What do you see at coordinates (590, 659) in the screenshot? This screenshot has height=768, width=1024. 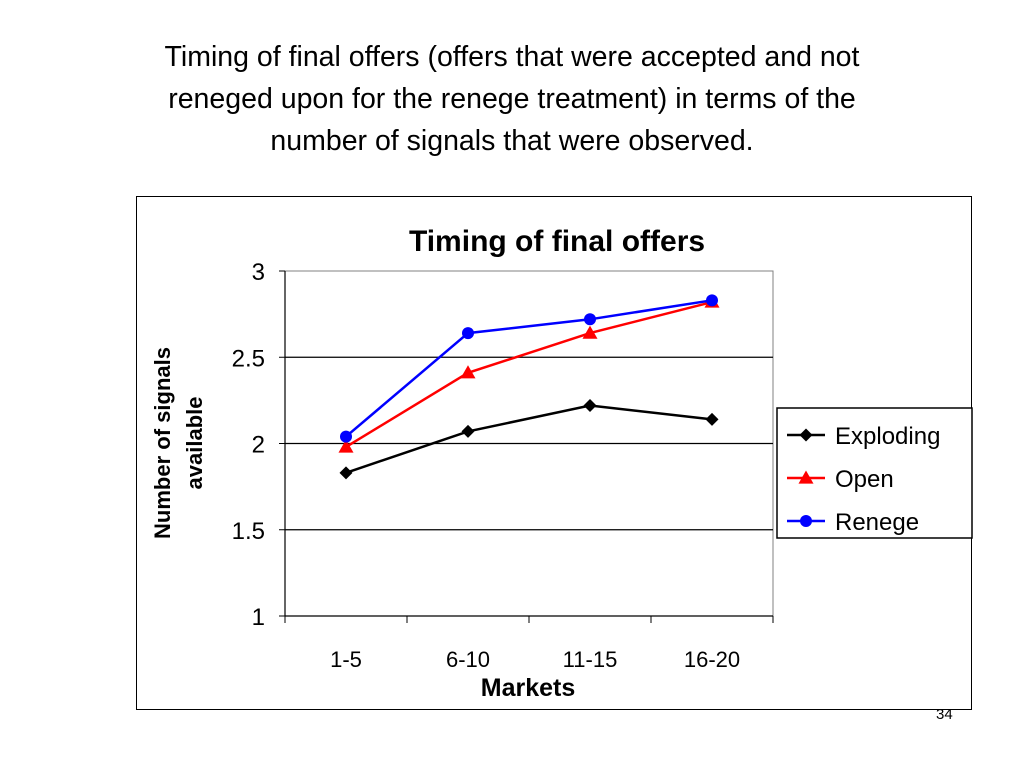 I see `x-tick-label: 11-15` at bounding box center [590, 659].